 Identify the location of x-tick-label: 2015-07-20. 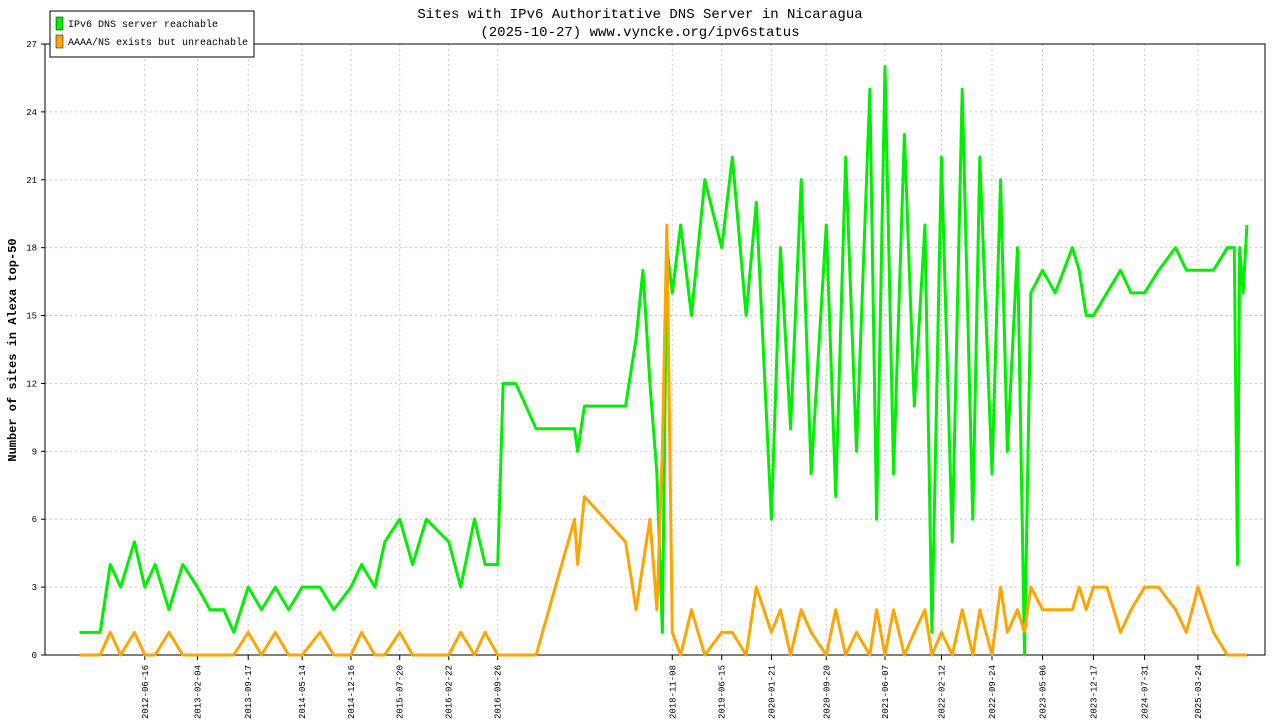
(401, 692).